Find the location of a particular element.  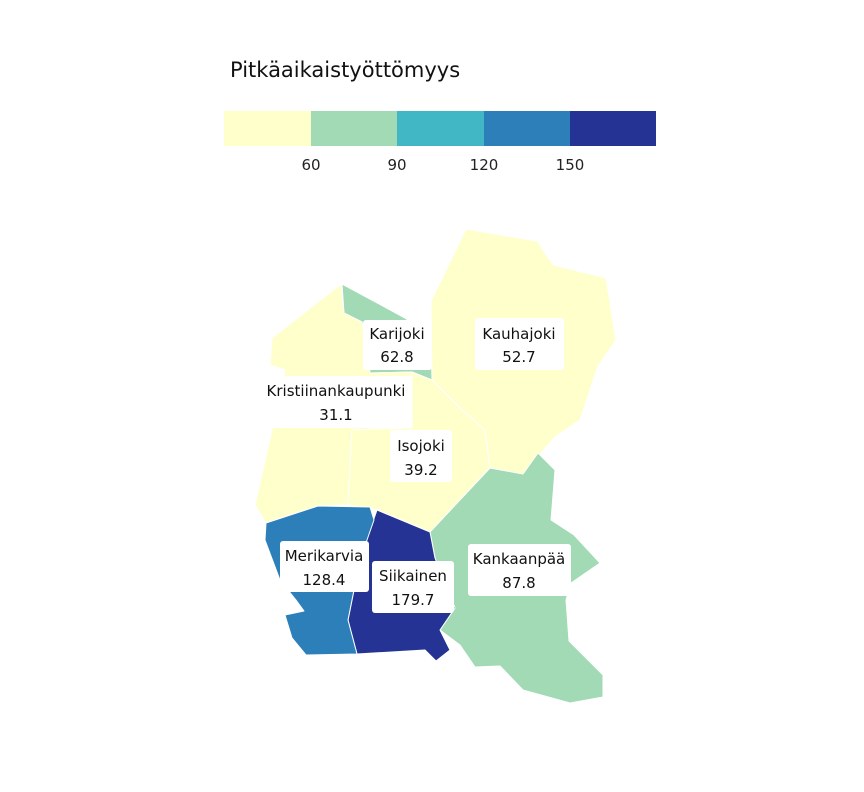

label-name: Kauhajoki is located at coordinates (518, 334).